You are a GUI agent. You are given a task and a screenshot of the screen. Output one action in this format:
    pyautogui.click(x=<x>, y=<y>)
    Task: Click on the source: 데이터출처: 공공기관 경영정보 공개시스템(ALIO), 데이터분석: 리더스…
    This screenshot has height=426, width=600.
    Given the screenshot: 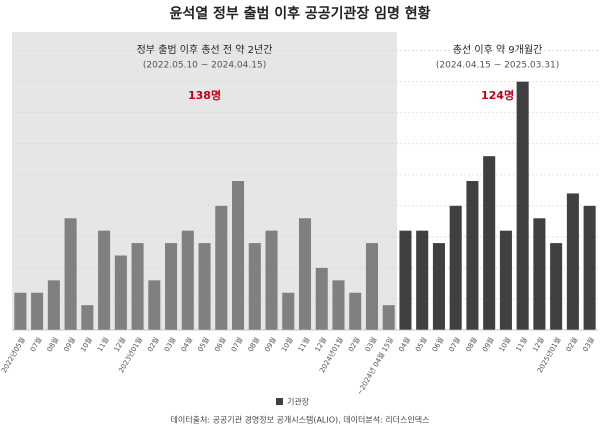 What is the action you would take?
    pyautogui.click(x=300, y=420)
    